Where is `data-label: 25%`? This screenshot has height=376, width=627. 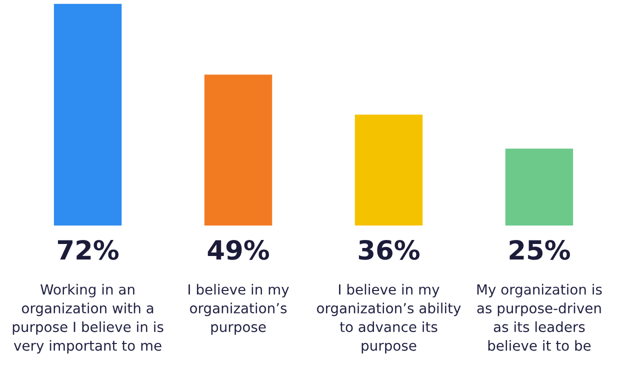 data-label: 25% is located at coordinates (540, 250).